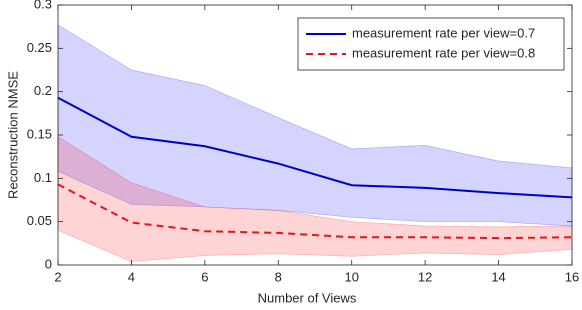 This screenshot has width=582, height=310. Describe the element at coordinates (131, 276) in the screenshot. I see `x-tick-label: 4` at that location.